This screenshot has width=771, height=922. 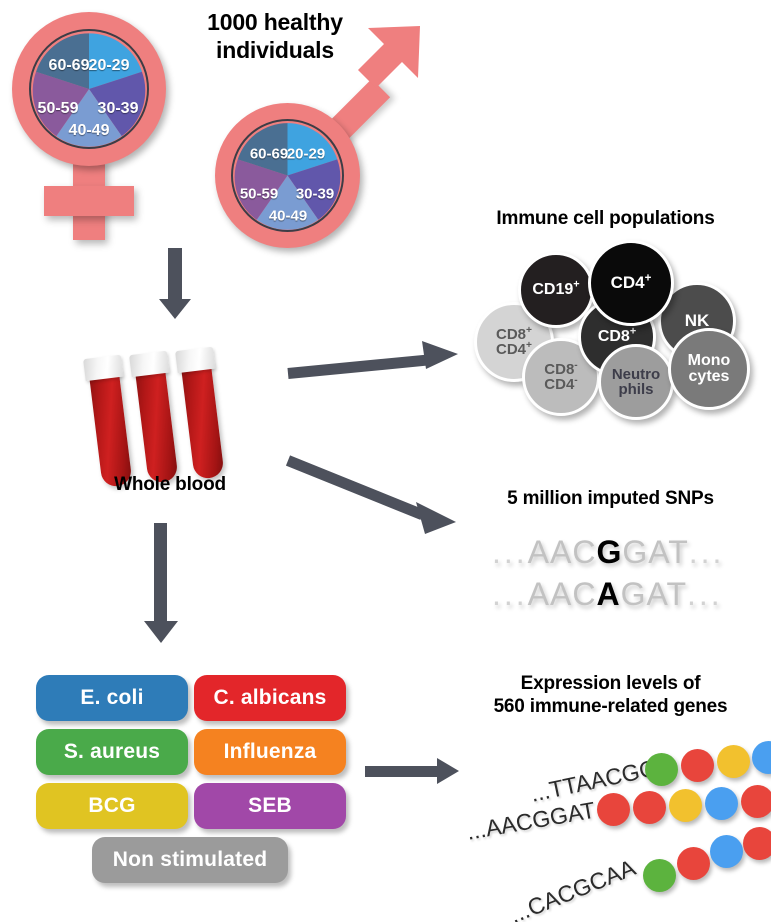 I want to click on stimulus-e-coli: E. coli, so click(x=112, y=698).